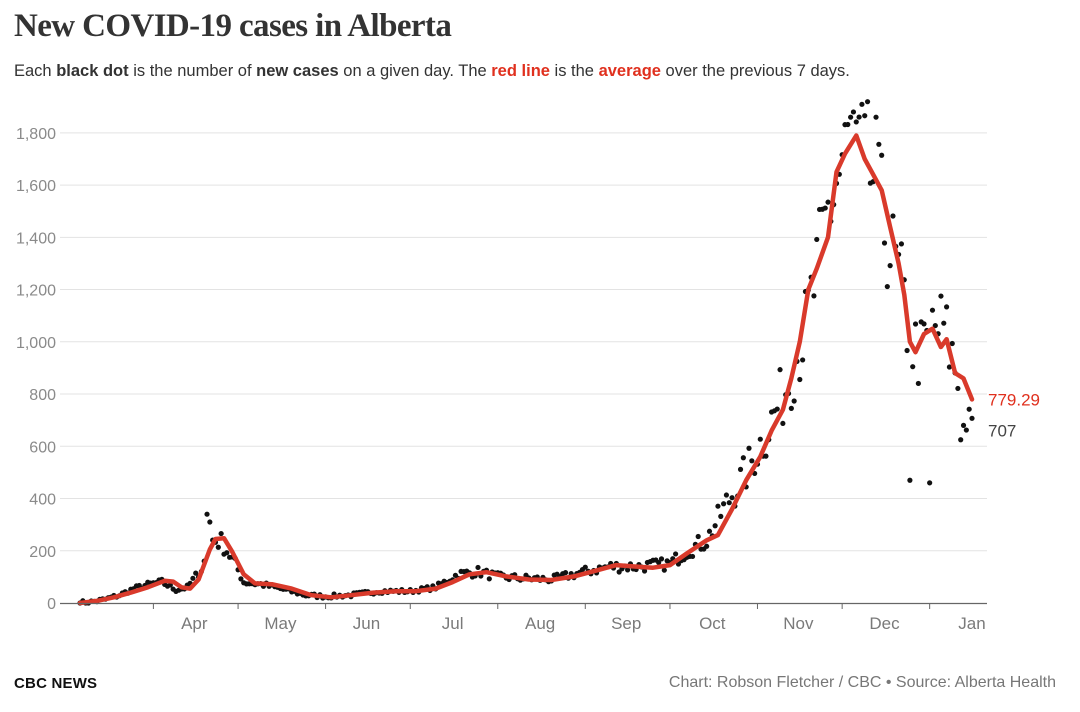 This screenshot has height=712, width=1080. Describe the element at coordinates (35, 71) in the screenshot. I see `subtitle-text: Each` at that location.